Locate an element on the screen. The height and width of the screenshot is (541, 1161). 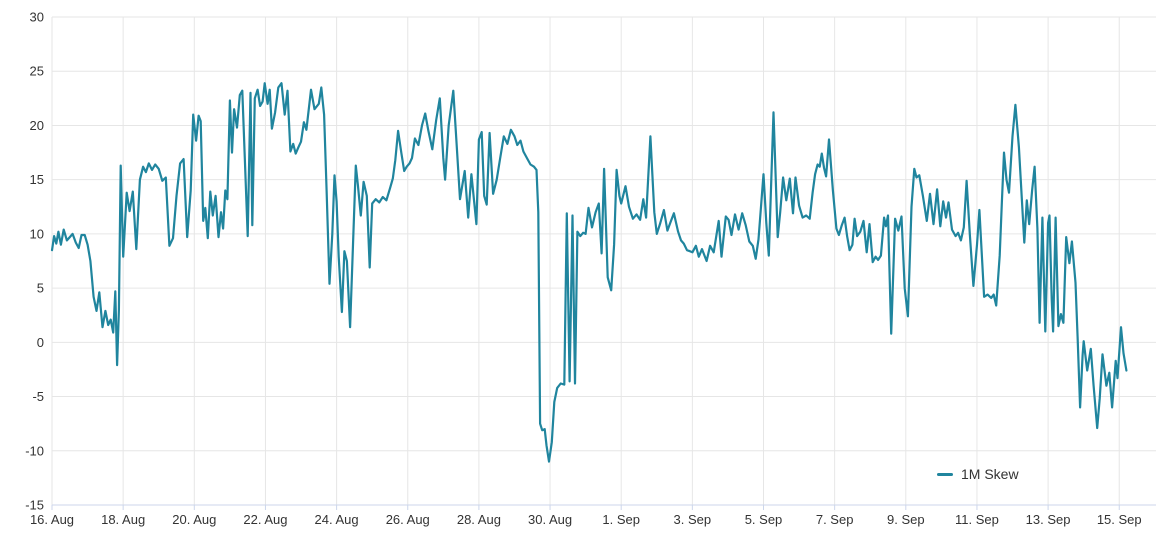
legend: 1M Skew is located at coordinates (978, 474).